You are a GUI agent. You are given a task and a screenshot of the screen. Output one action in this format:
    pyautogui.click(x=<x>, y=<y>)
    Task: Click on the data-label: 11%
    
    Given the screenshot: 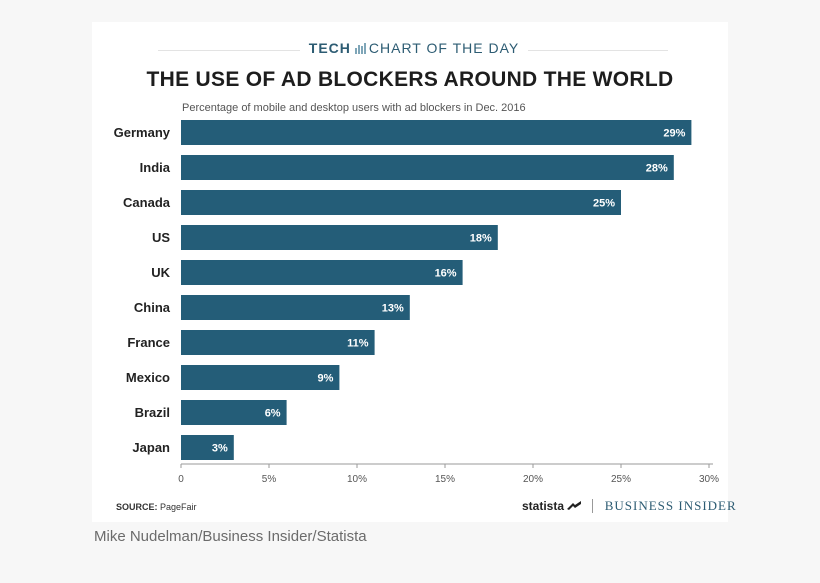 What is the action you would take?
    pyautogui.click(x=358, y=344)
    